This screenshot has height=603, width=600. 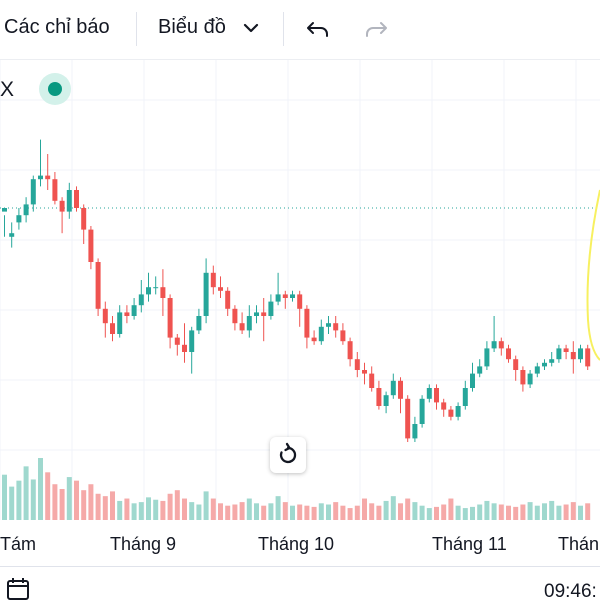 What do you see at coordinates (18, 544) in the screenshot?
I see `x-axis-label: Tám` at bounding box center [18, 544].